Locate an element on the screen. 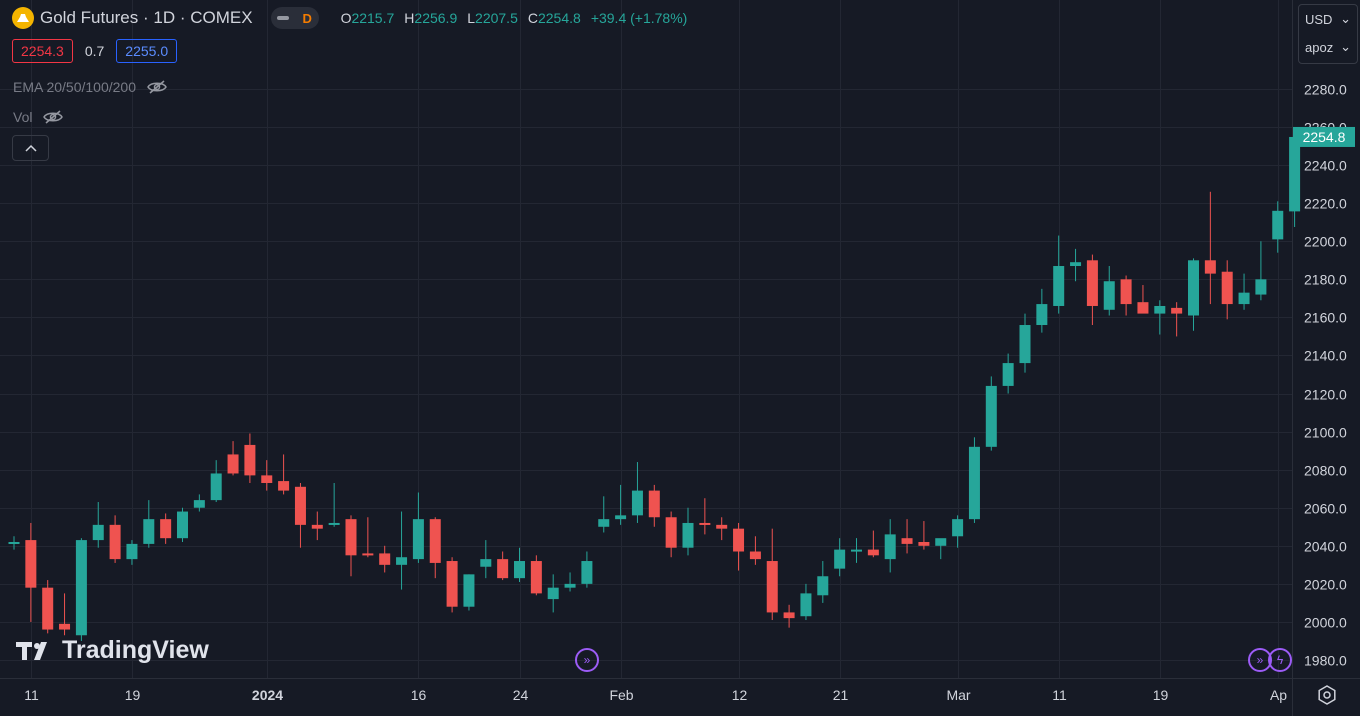 Image resolution: width=1360 pixels, height=716 pixels. price-tick-label: 2160.0 is located at coordinates (1325, 318).